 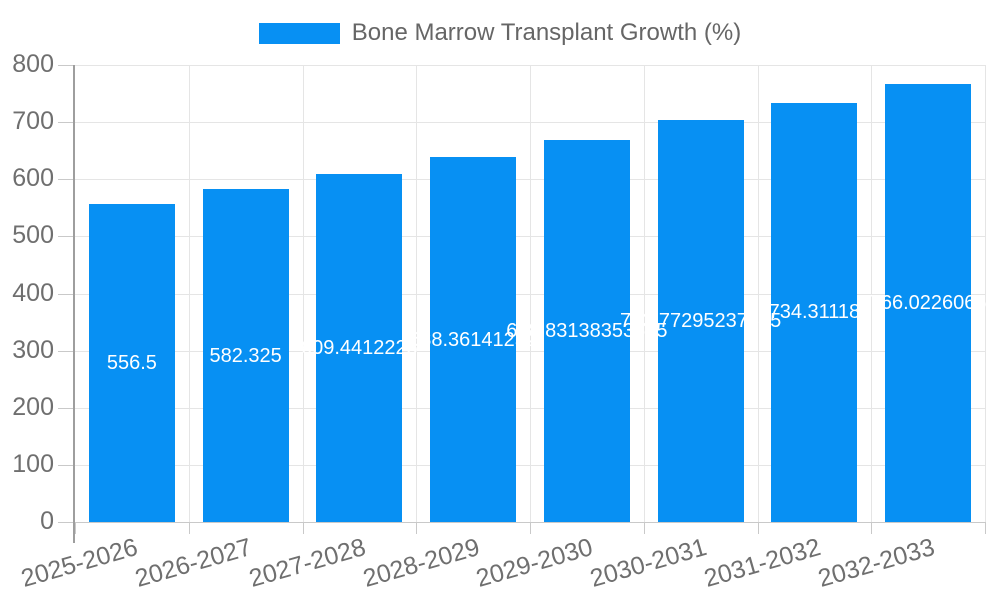 I want to click on x-tick-label: 2031-2032, so click(x=762, y=563).